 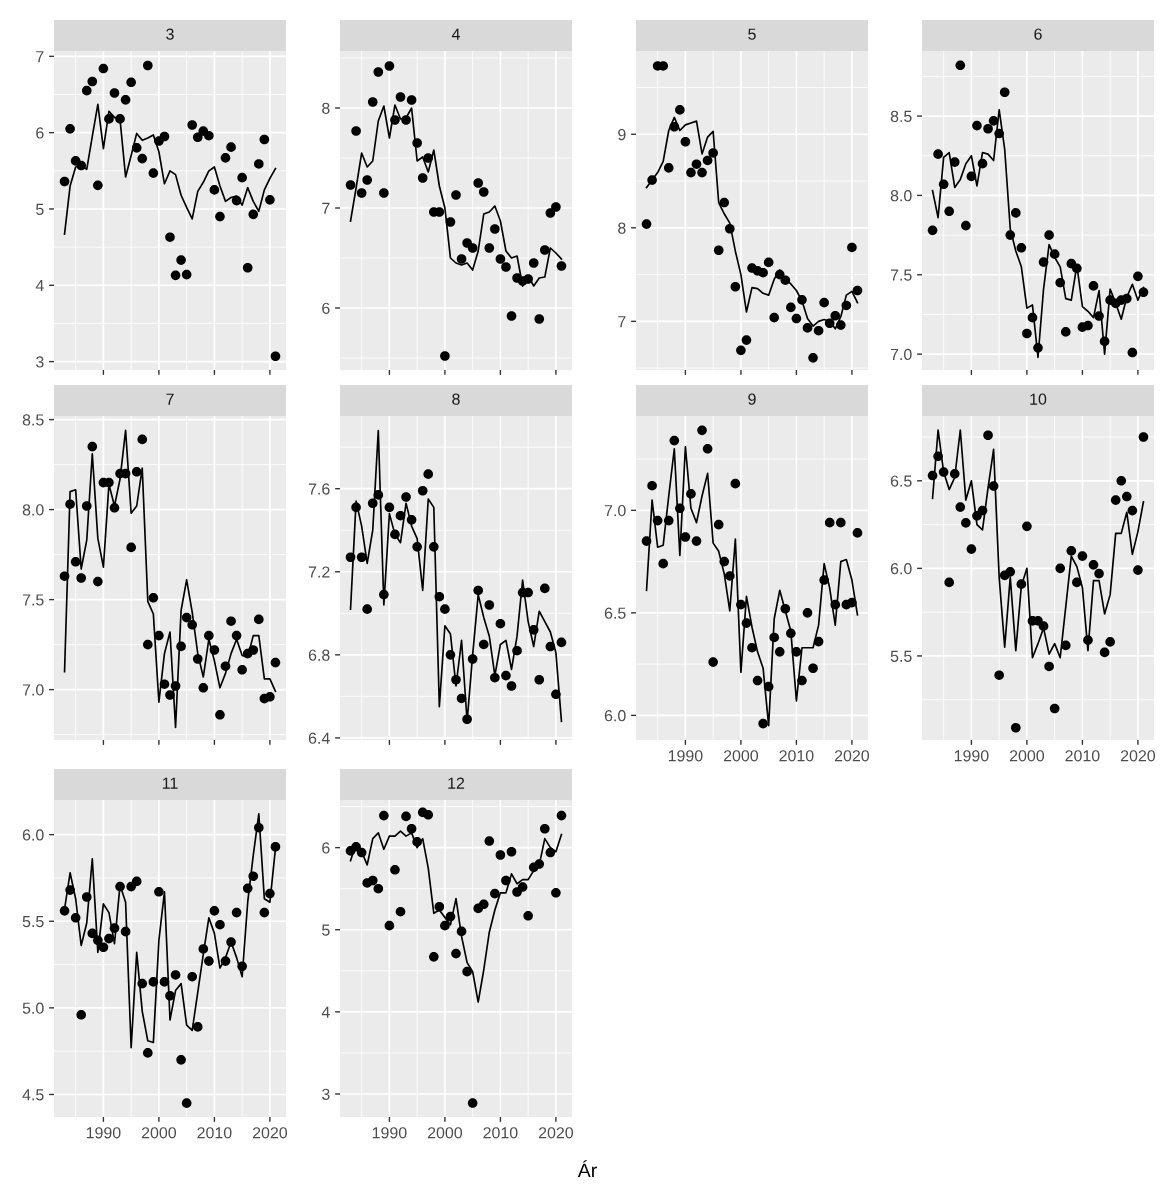 I want to click on x-tick-label: 1990, so click(x=103, y=1133).